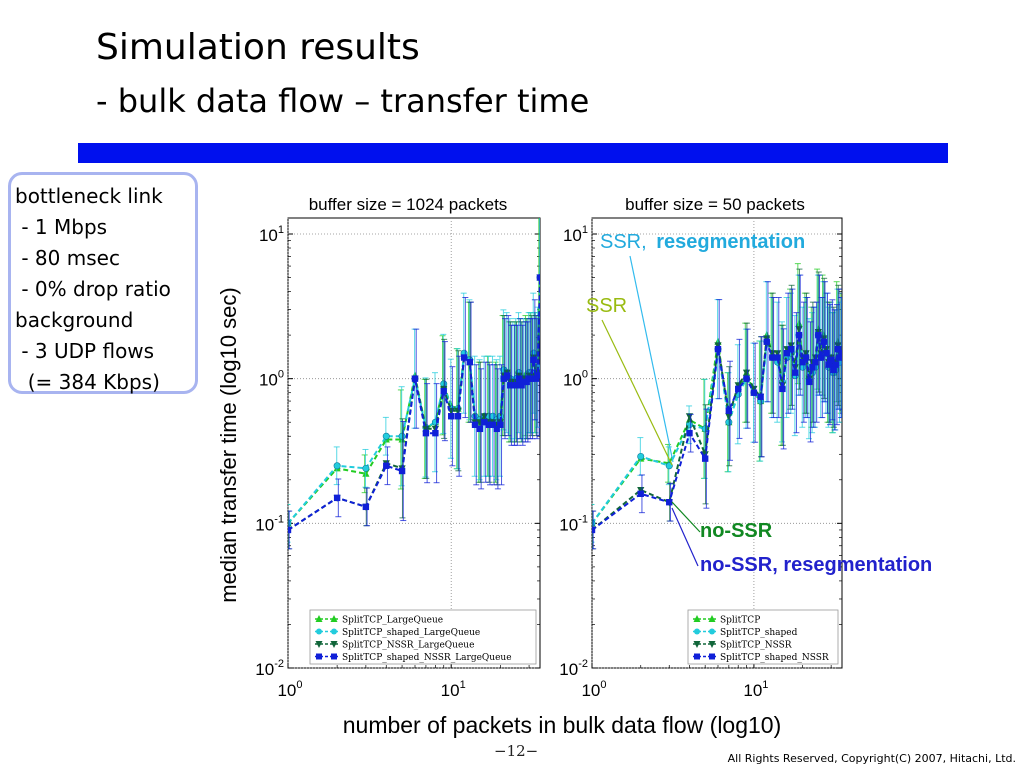  What do you see at coordinates (686, 517) in the screenshot?
I see `annotation-leader-nossr` at bounding box center [686, 517].